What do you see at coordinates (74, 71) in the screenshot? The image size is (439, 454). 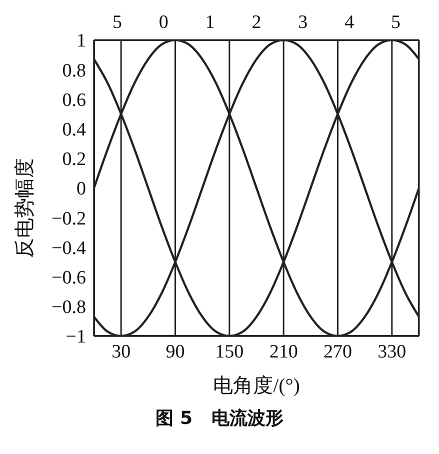 I see `y-tick-label: 0.8` at bounding box center [74, 71].